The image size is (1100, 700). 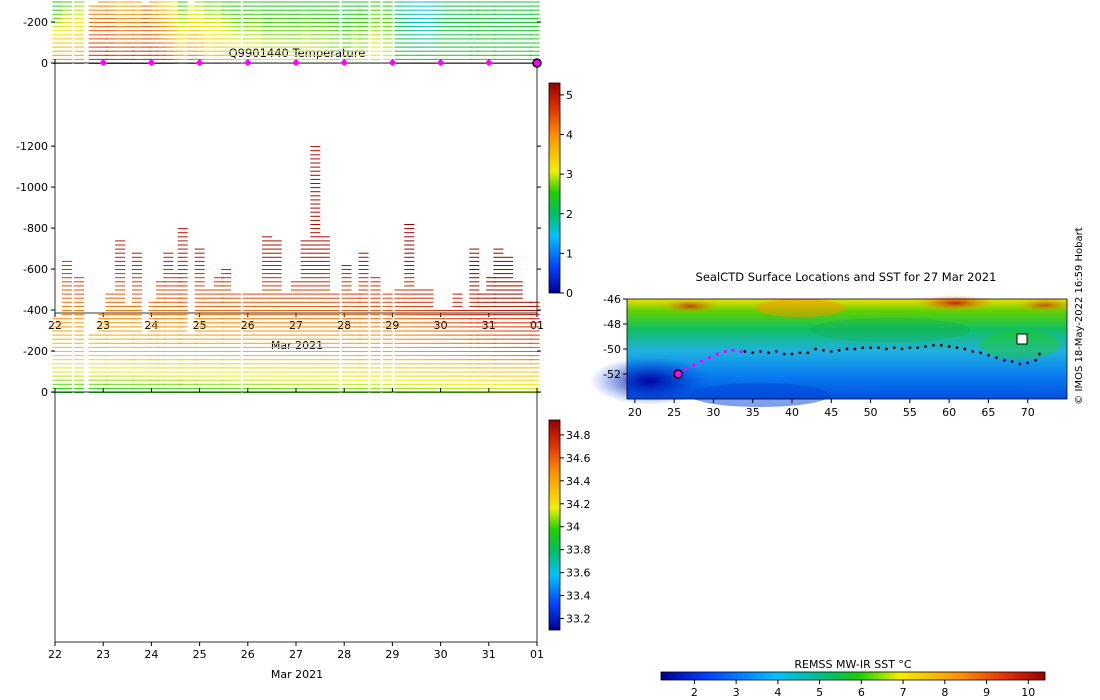 I want to click on colorbar-tick-label: 3, so click(x=569, y=174).